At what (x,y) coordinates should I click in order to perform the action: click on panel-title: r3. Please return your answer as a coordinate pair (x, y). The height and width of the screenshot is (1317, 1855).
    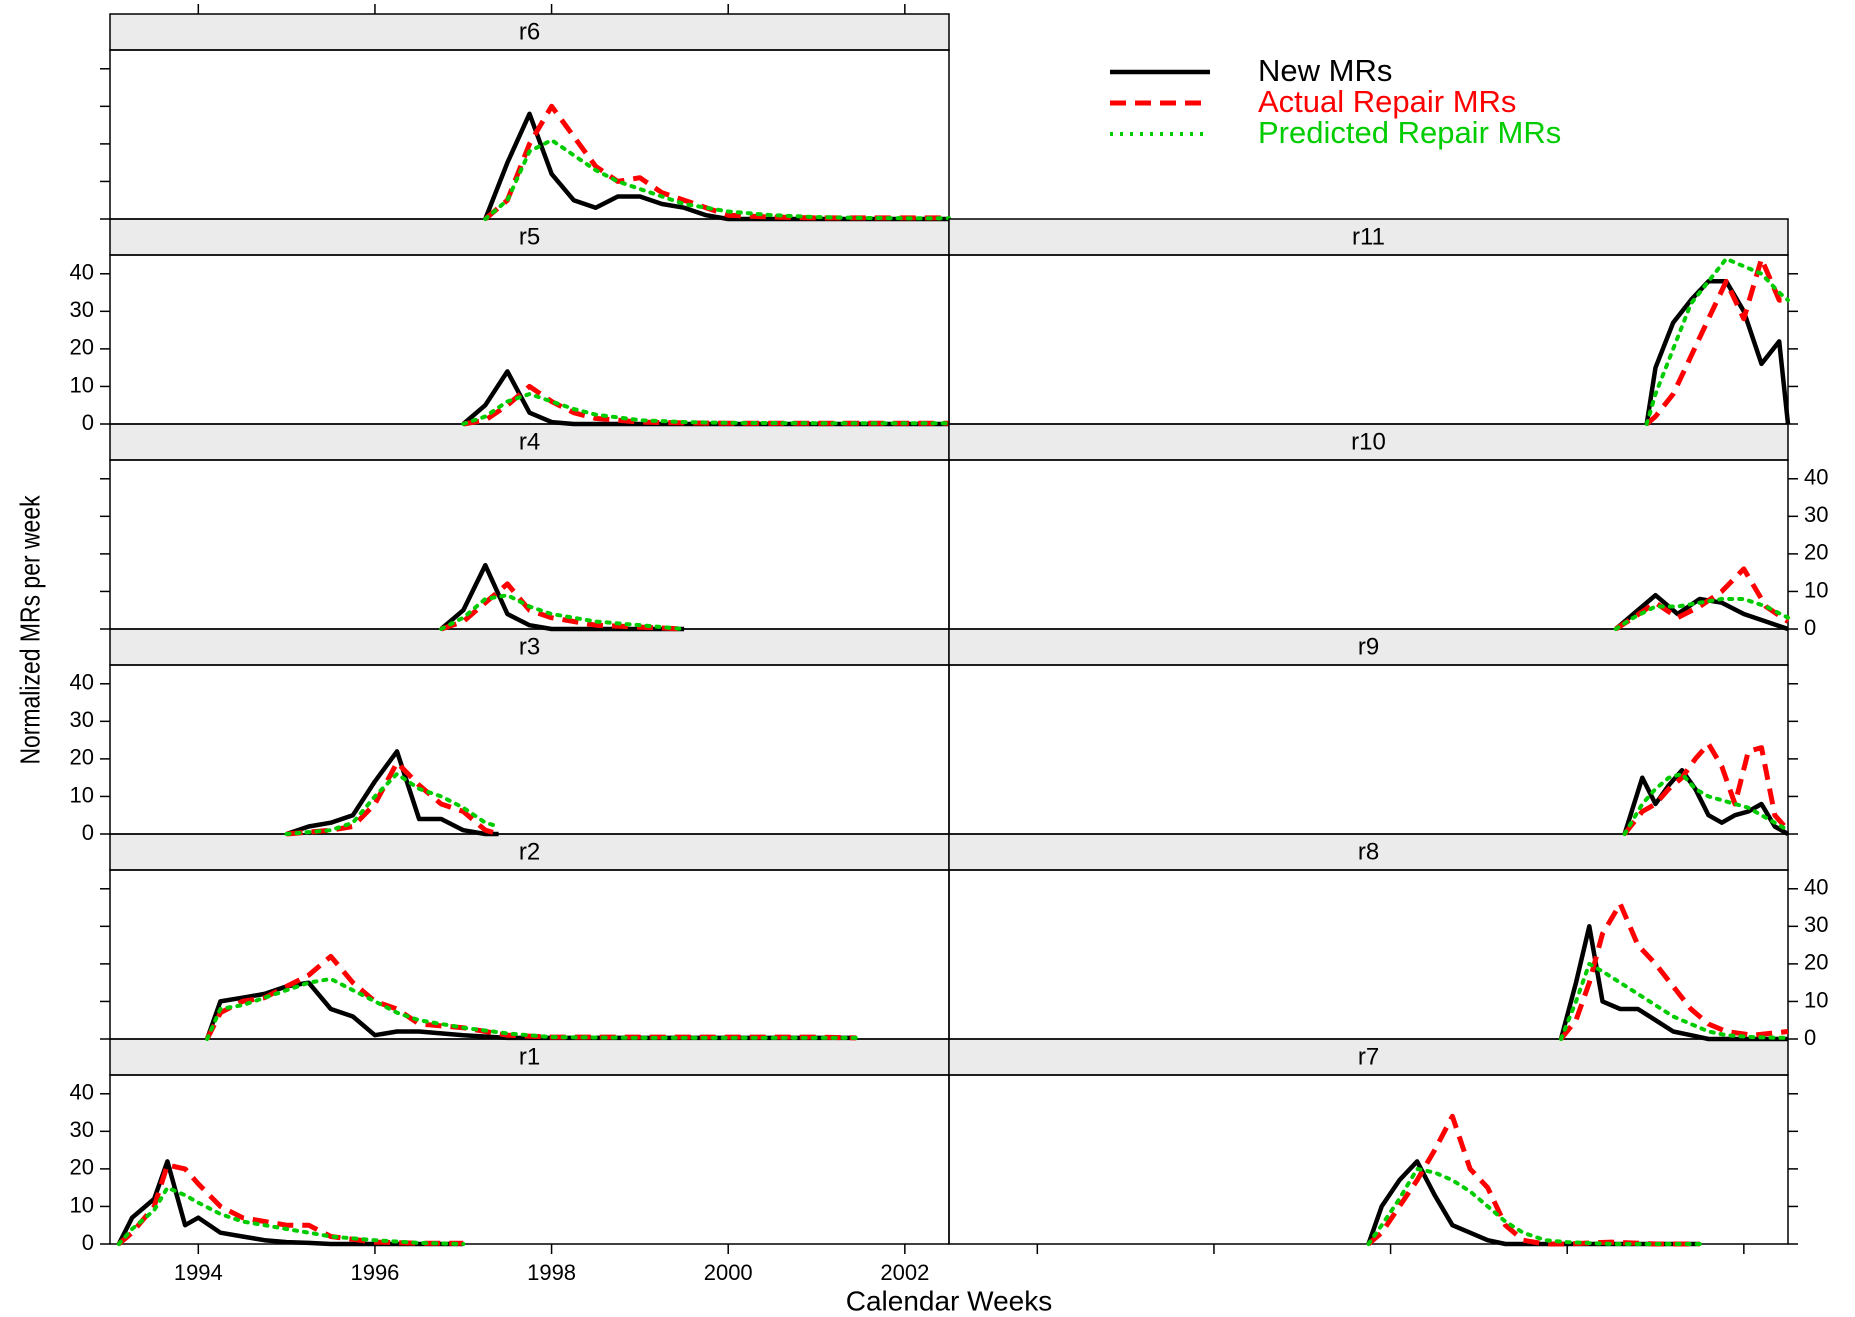
    Looking at the image, I should click on (529, 646).